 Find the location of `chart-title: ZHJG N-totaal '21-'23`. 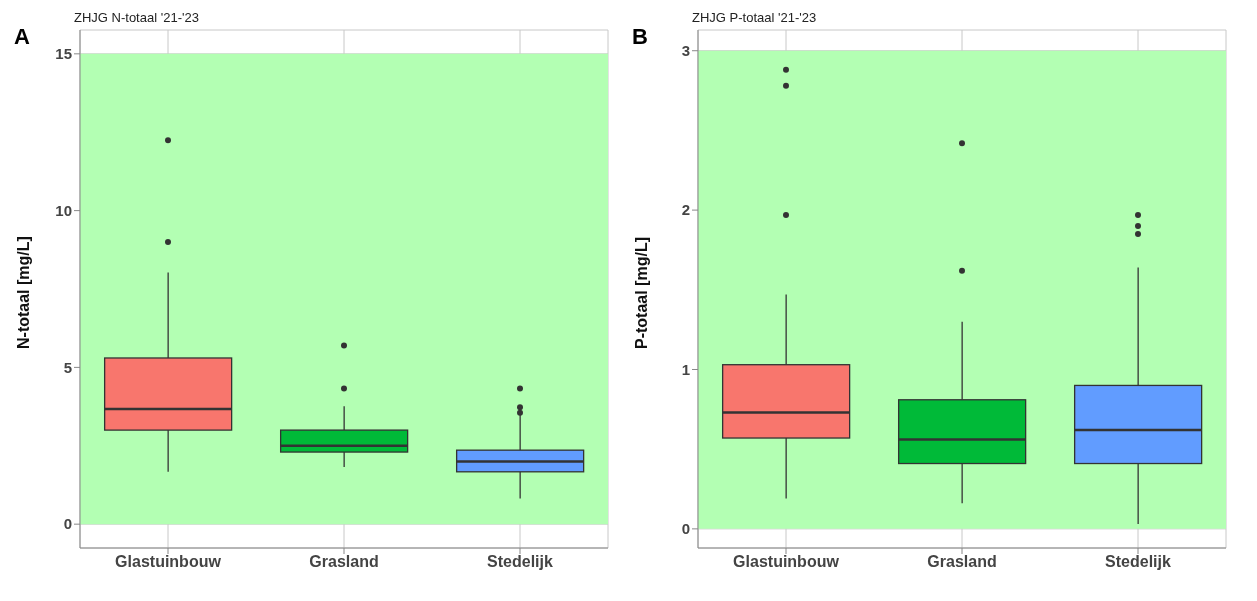

chart-title: ZHJG N-totaal '21-'23 is located at coordinates (136, 17).